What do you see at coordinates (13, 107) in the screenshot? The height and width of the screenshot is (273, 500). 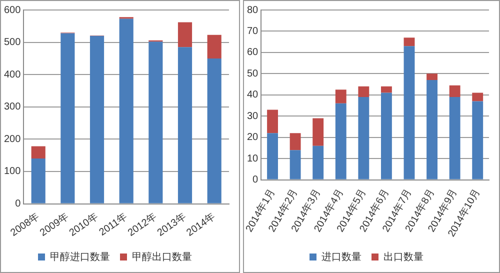 I see `y-tick-label: 300` at bounding box center [13, 107].